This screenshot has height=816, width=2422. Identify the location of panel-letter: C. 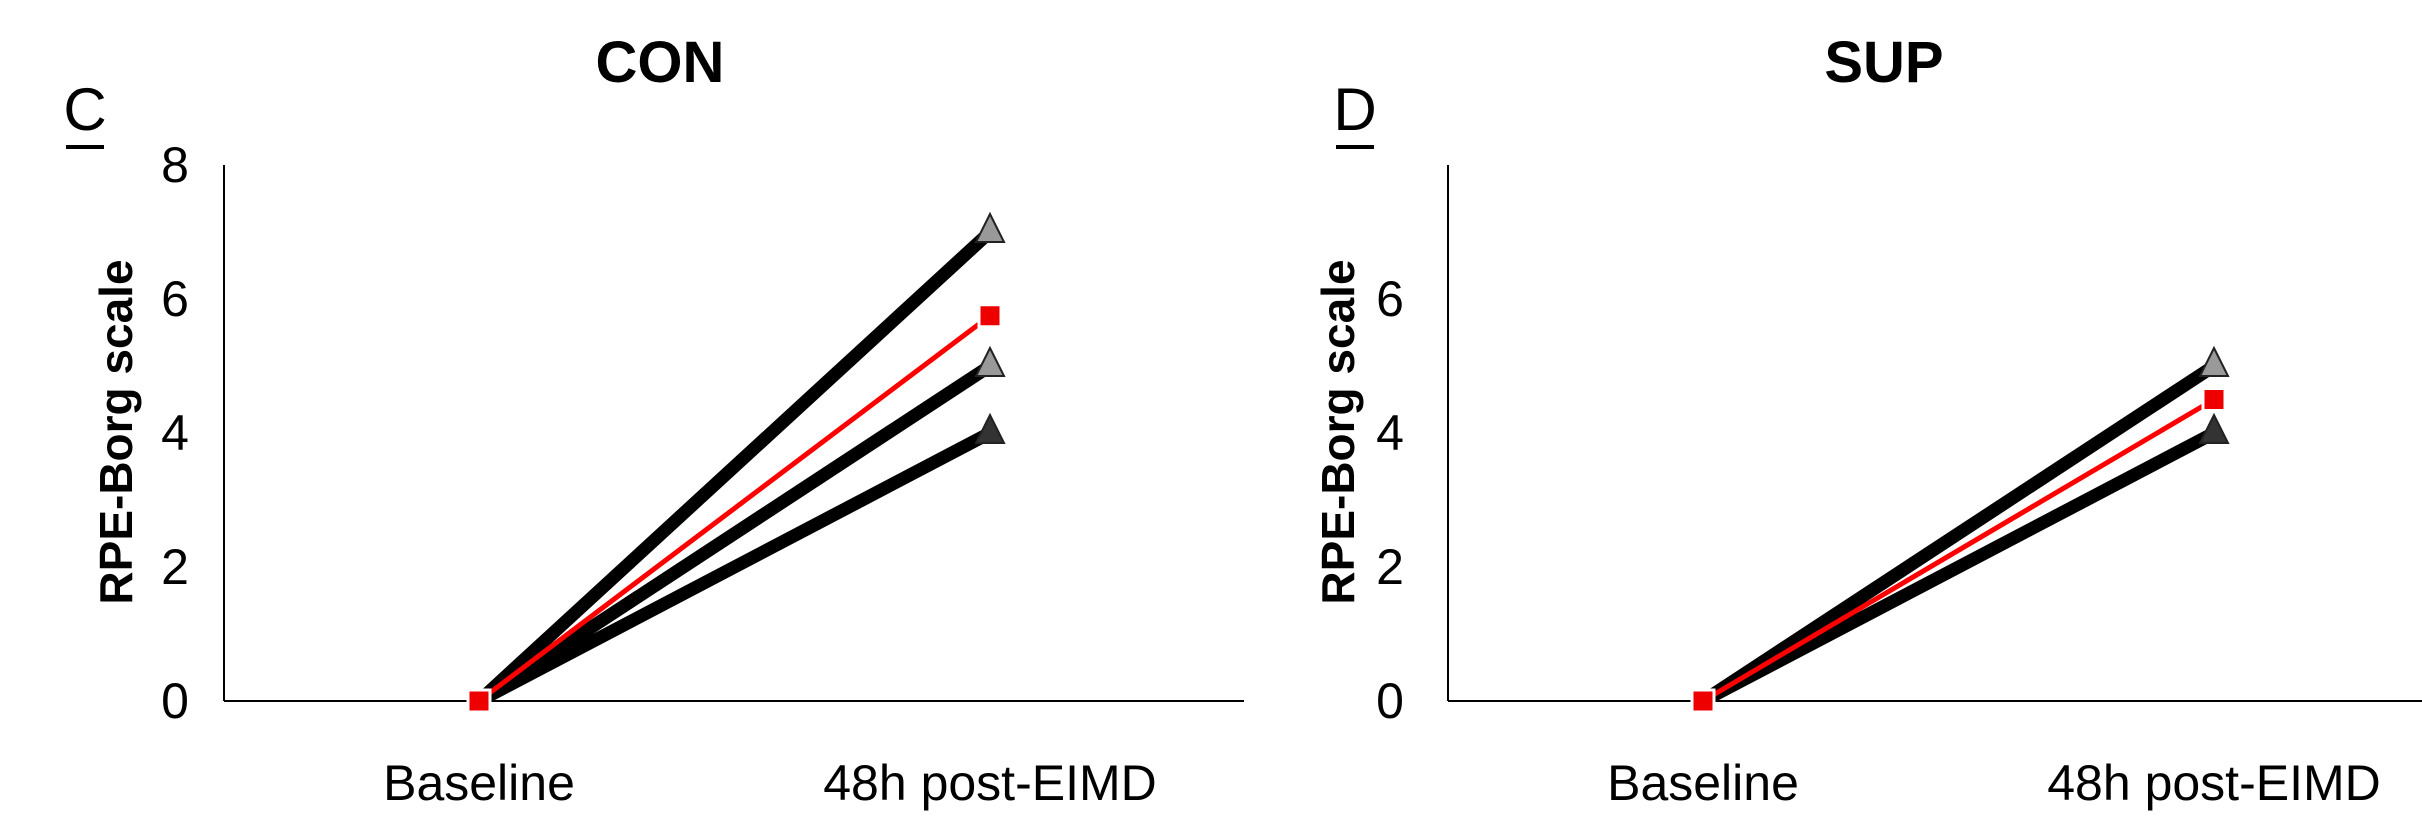
(84, 109).